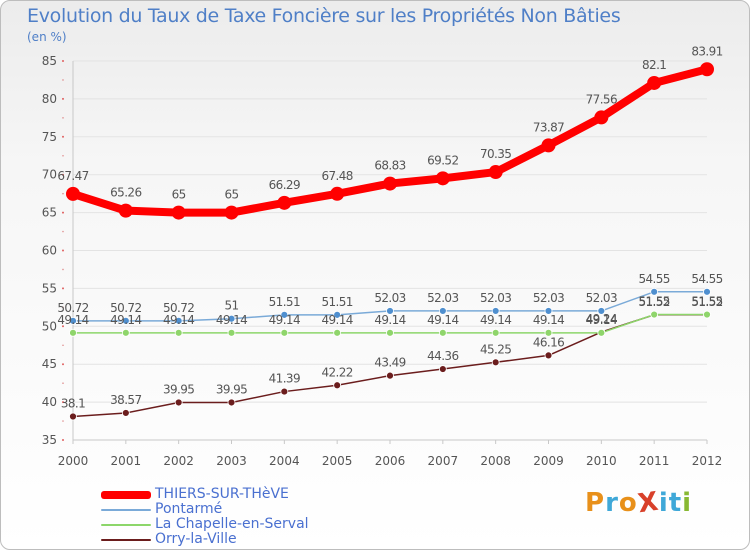 The height and width of the screenshot is (550, 750). I want to click on legend-label: THIERS-SUR-THèVE, so click(222, 494).